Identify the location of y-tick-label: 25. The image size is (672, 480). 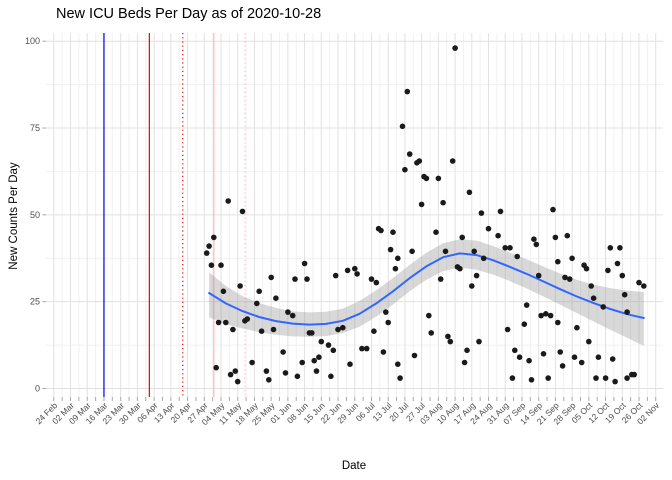
(35, 302).